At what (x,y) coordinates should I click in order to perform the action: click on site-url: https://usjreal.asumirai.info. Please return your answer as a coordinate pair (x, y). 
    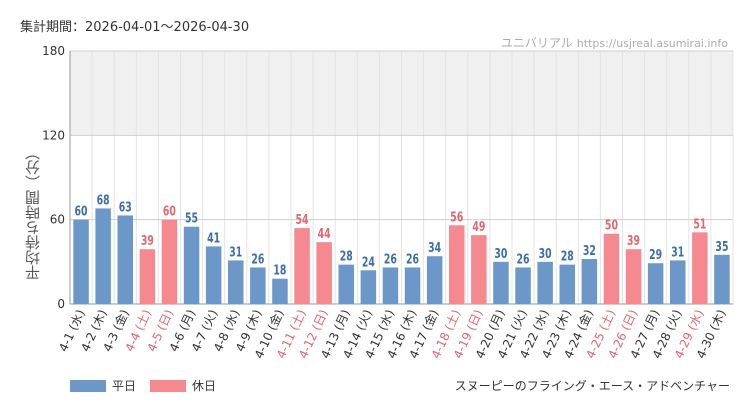
    Looking at the image, I should click on (652, 43).